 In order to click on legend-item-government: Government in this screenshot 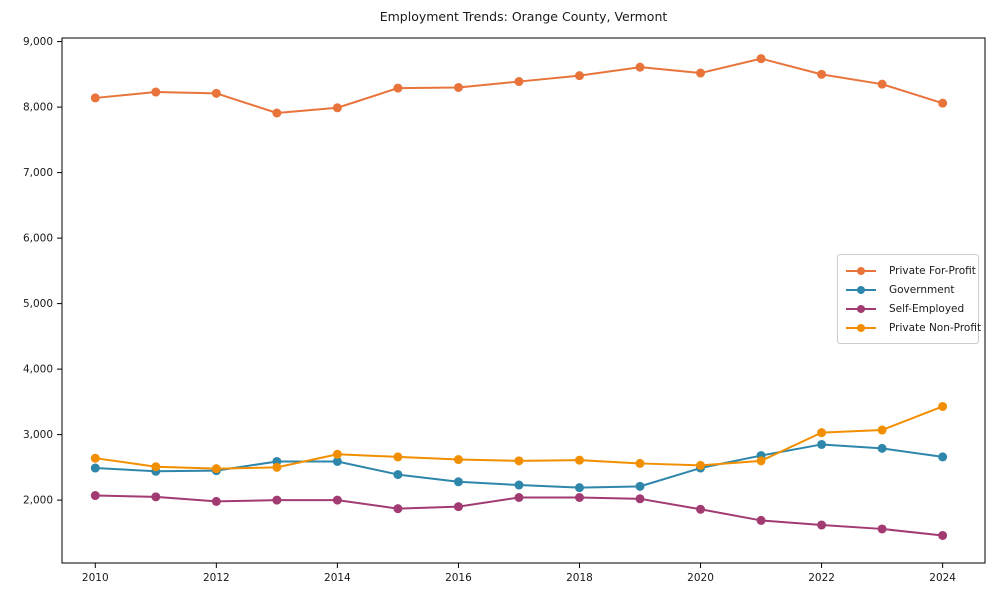, I will do `click(908, 289)`.